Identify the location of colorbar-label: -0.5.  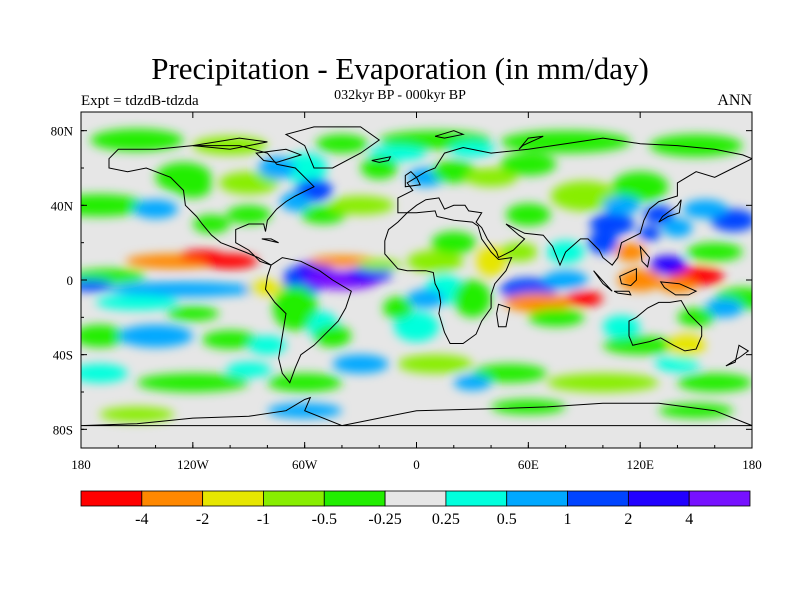
(324, 519).